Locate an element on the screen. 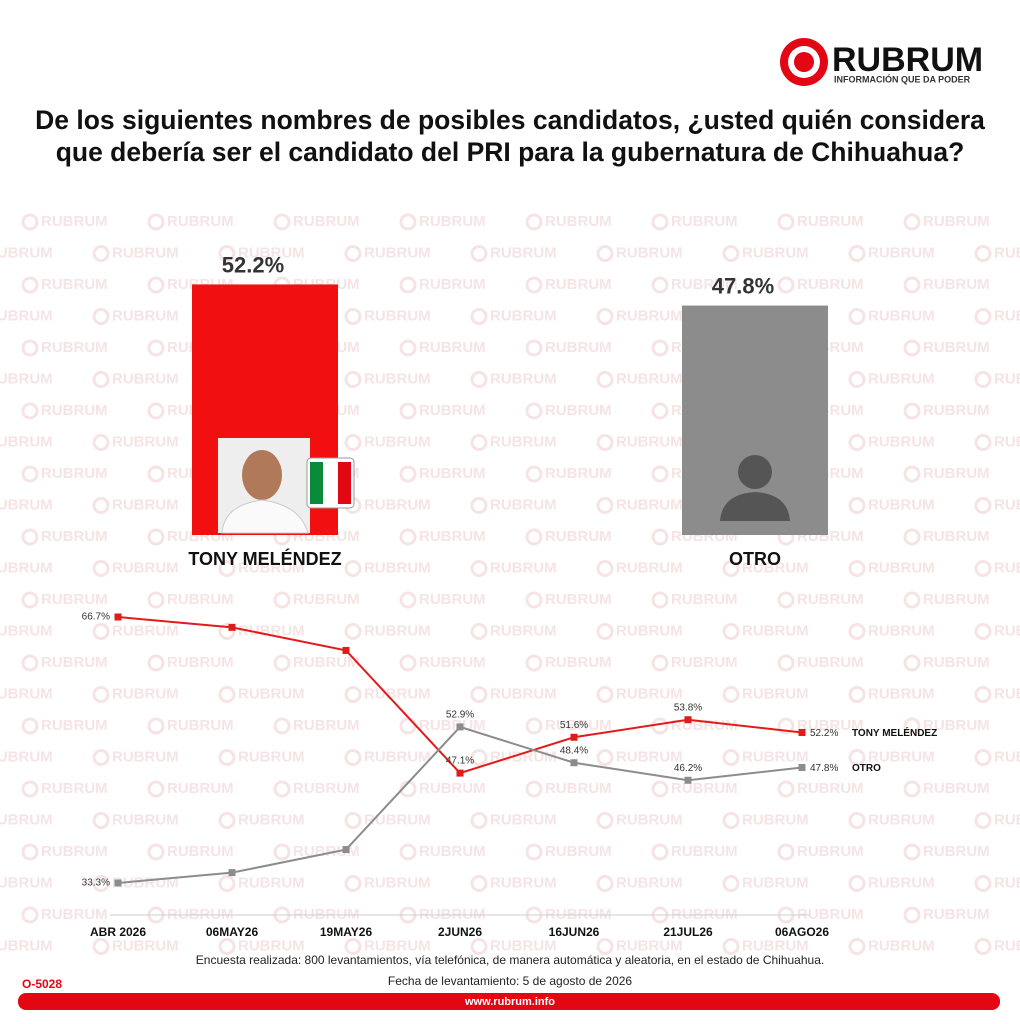 The image size is (1020, 1024). silhouette-head is located at coordinates (755, 472).